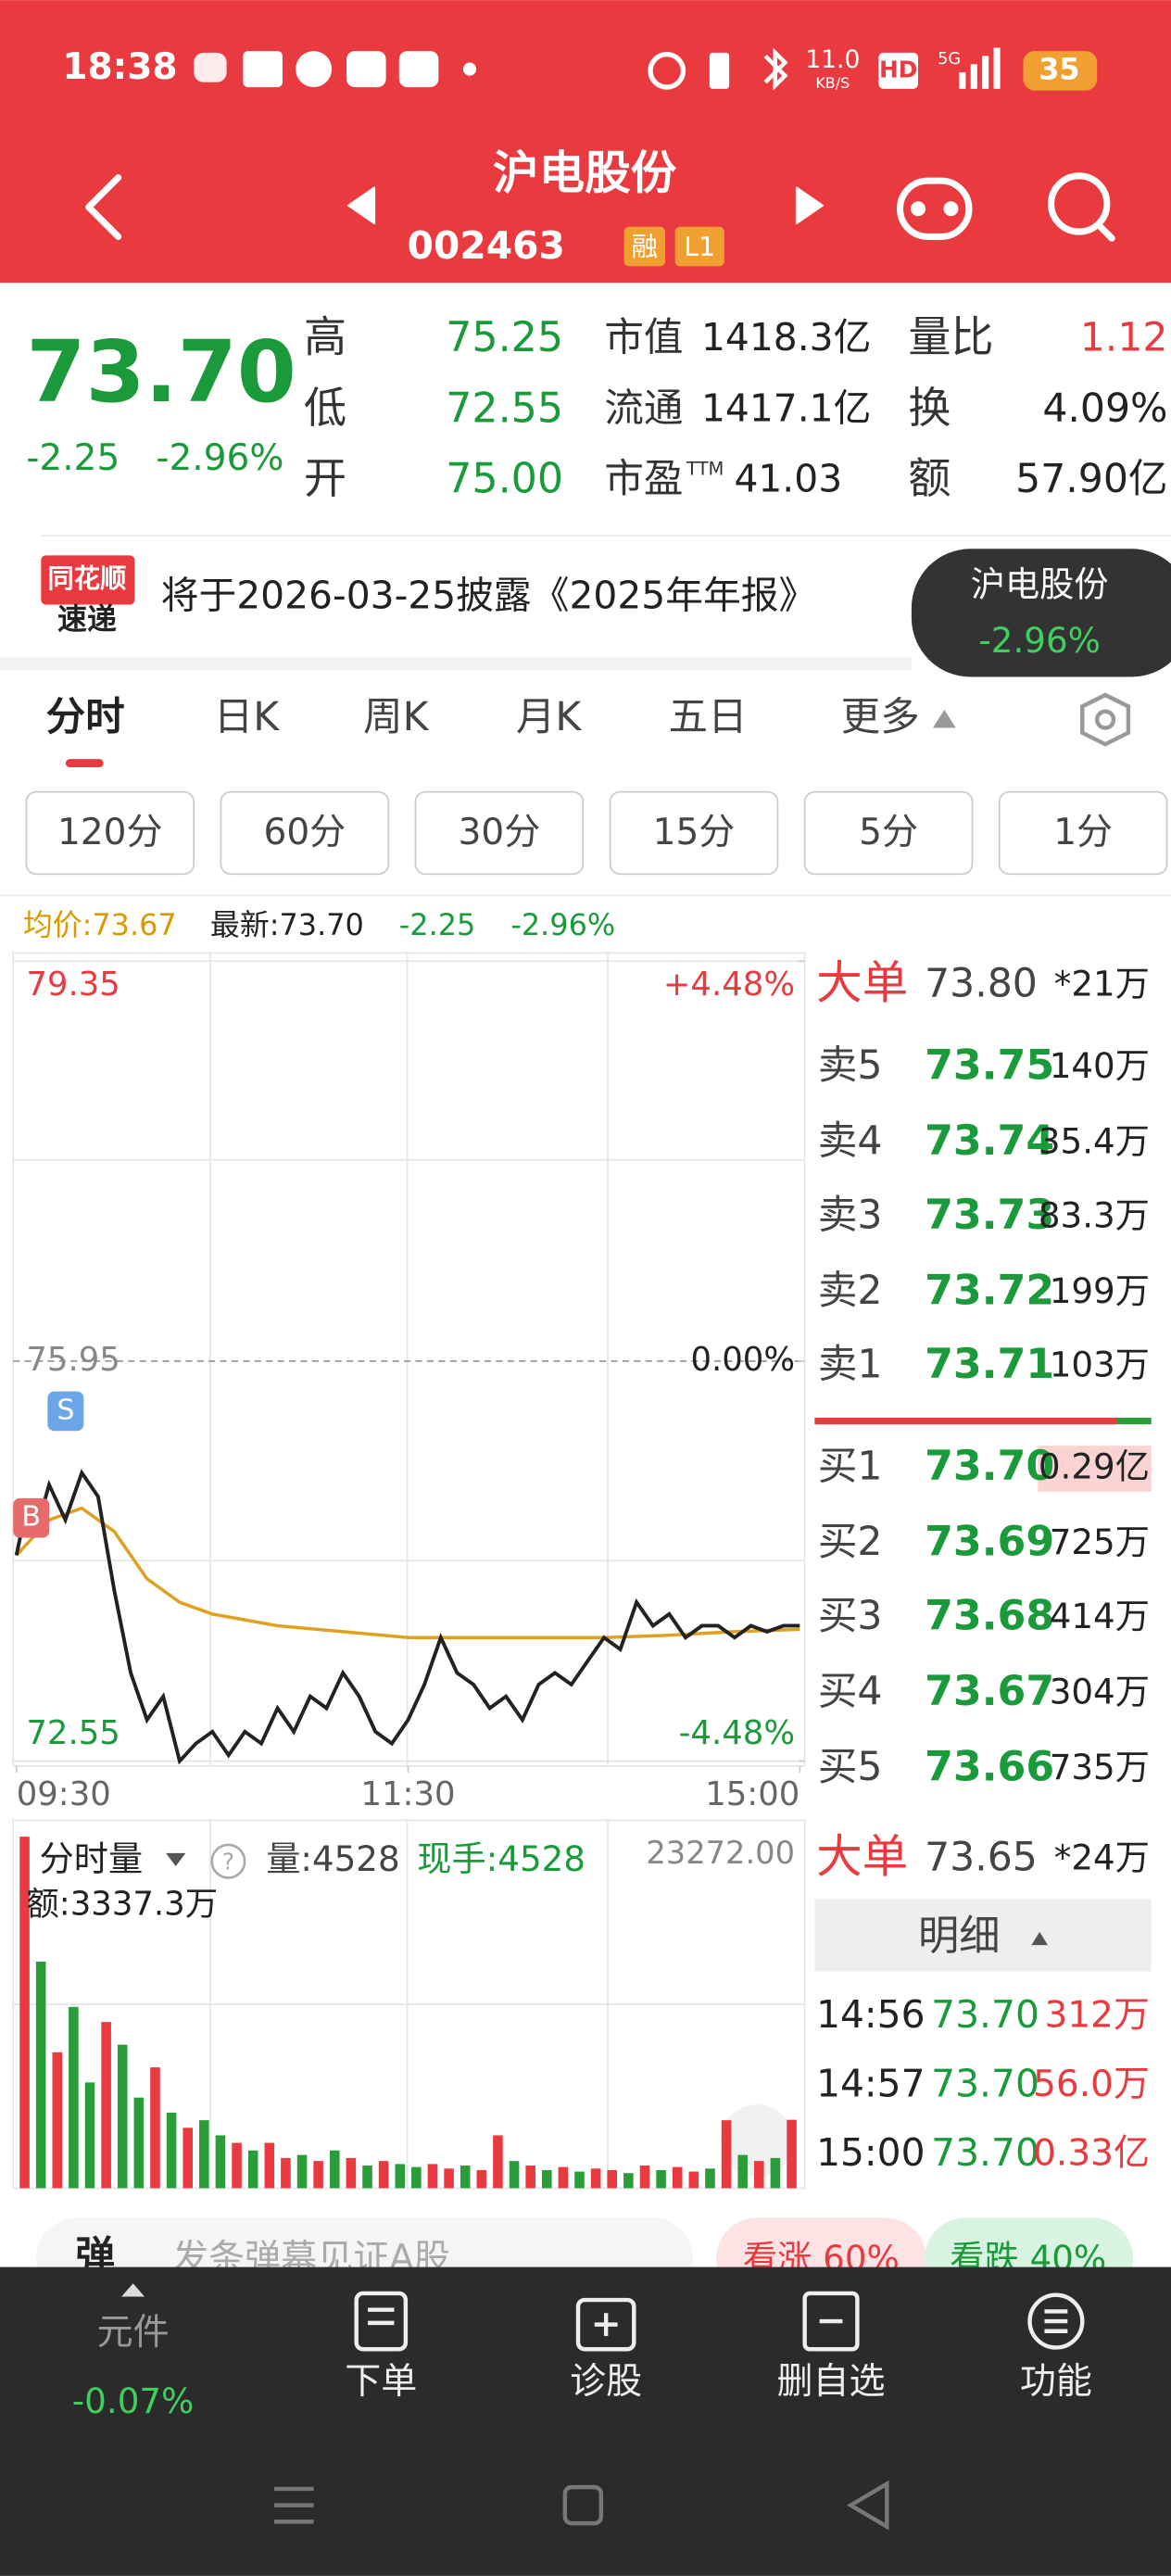 This screenshot has width=1171, height=2576. What do you see at coordinates (832, 2382) in the screenshot?
I see `nav-label: 删自选` at bounding box center [832, 2382].